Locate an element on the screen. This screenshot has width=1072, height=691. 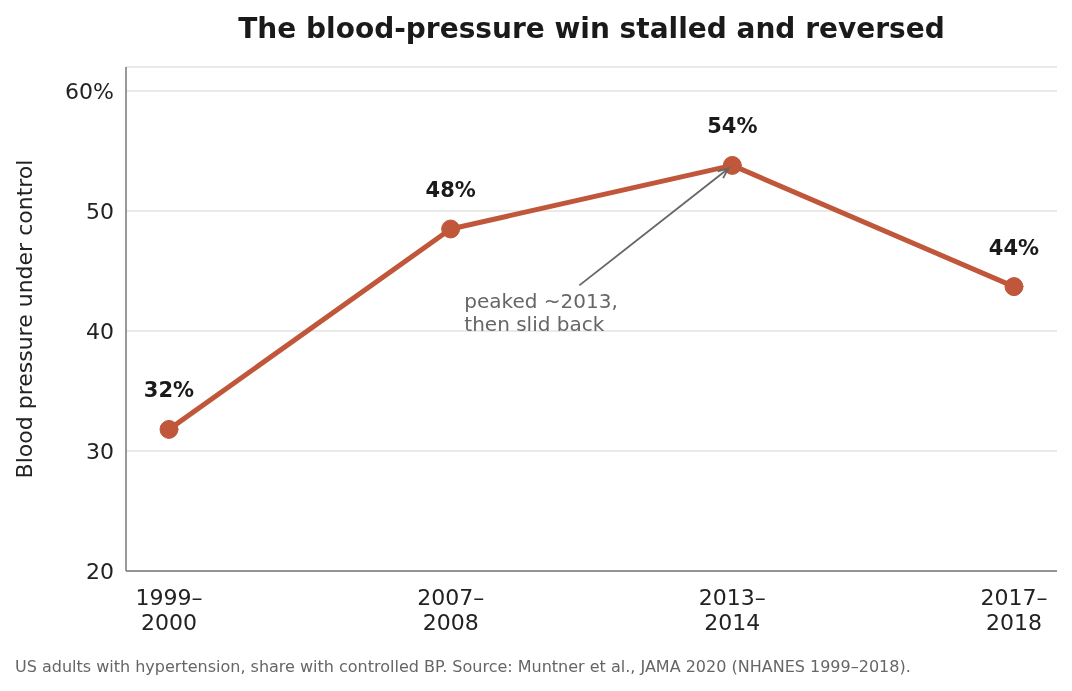
x-tick-label: 1999–2000 is located at coordinates (169, 609).